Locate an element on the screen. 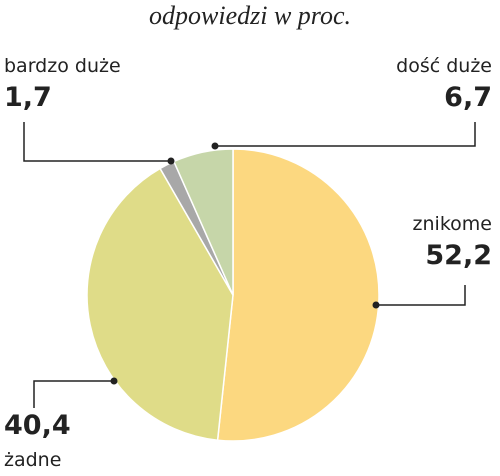  value-label: 52,2 is located at coordinates (458, 255).